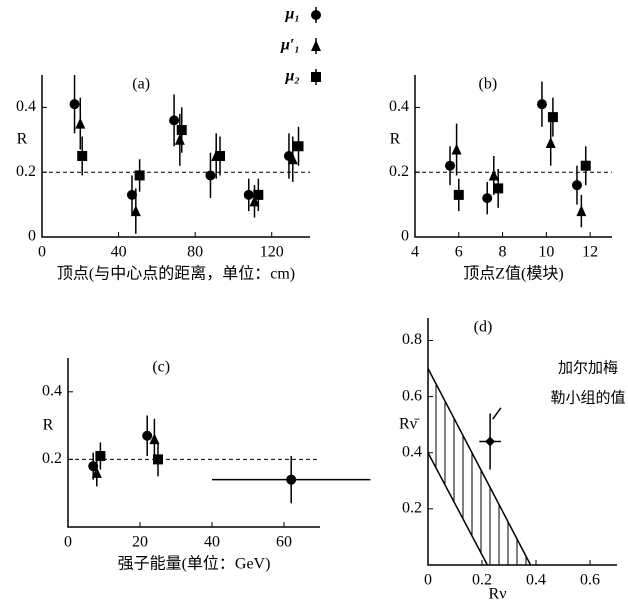 This screenshot has height=607, width=628. What do you see at coordinates (292, 76) in the screenshot?
I see `legend-label: μ₂` at bounding box center [292, 76].